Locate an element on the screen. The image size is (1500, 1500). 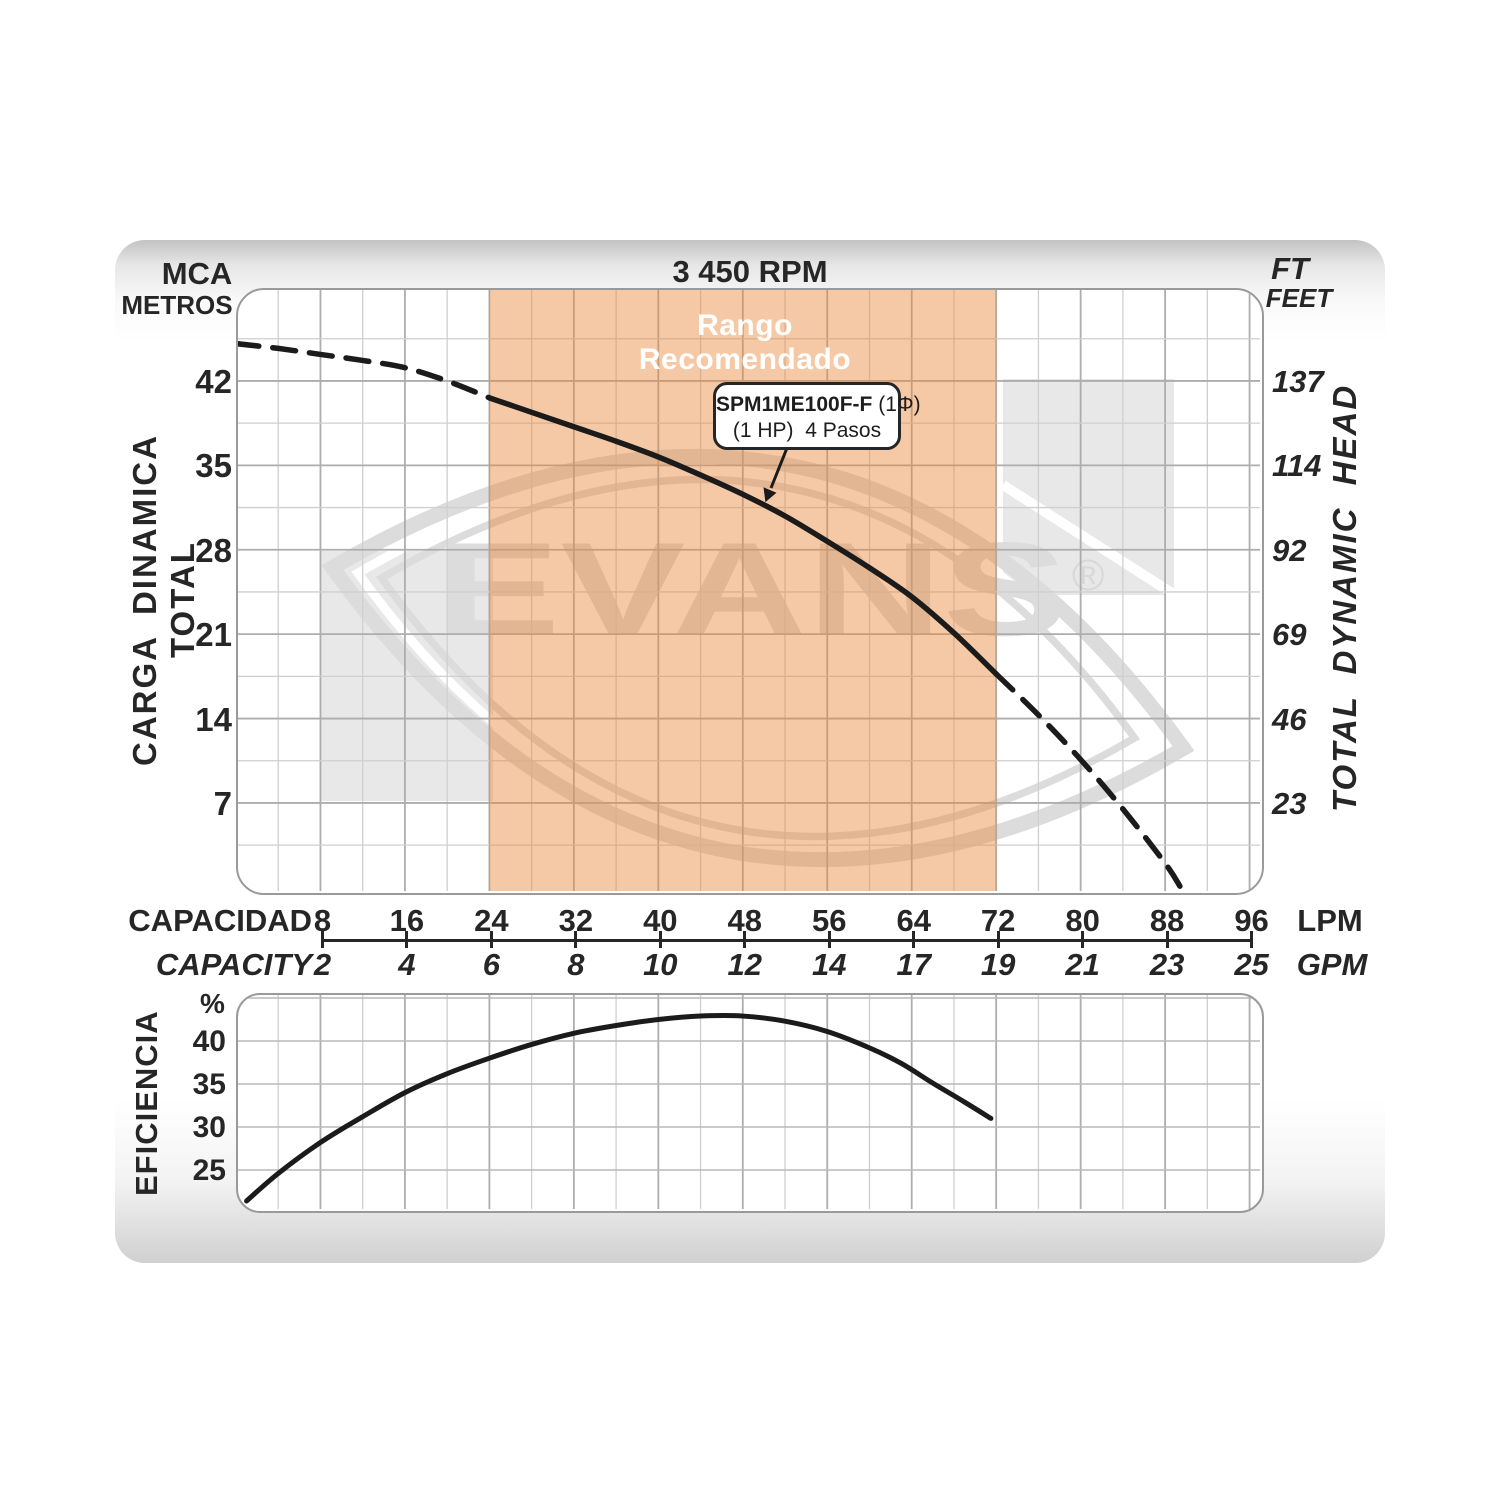
x-tick-lpm: 96 is located at coordinates (1251, 920).